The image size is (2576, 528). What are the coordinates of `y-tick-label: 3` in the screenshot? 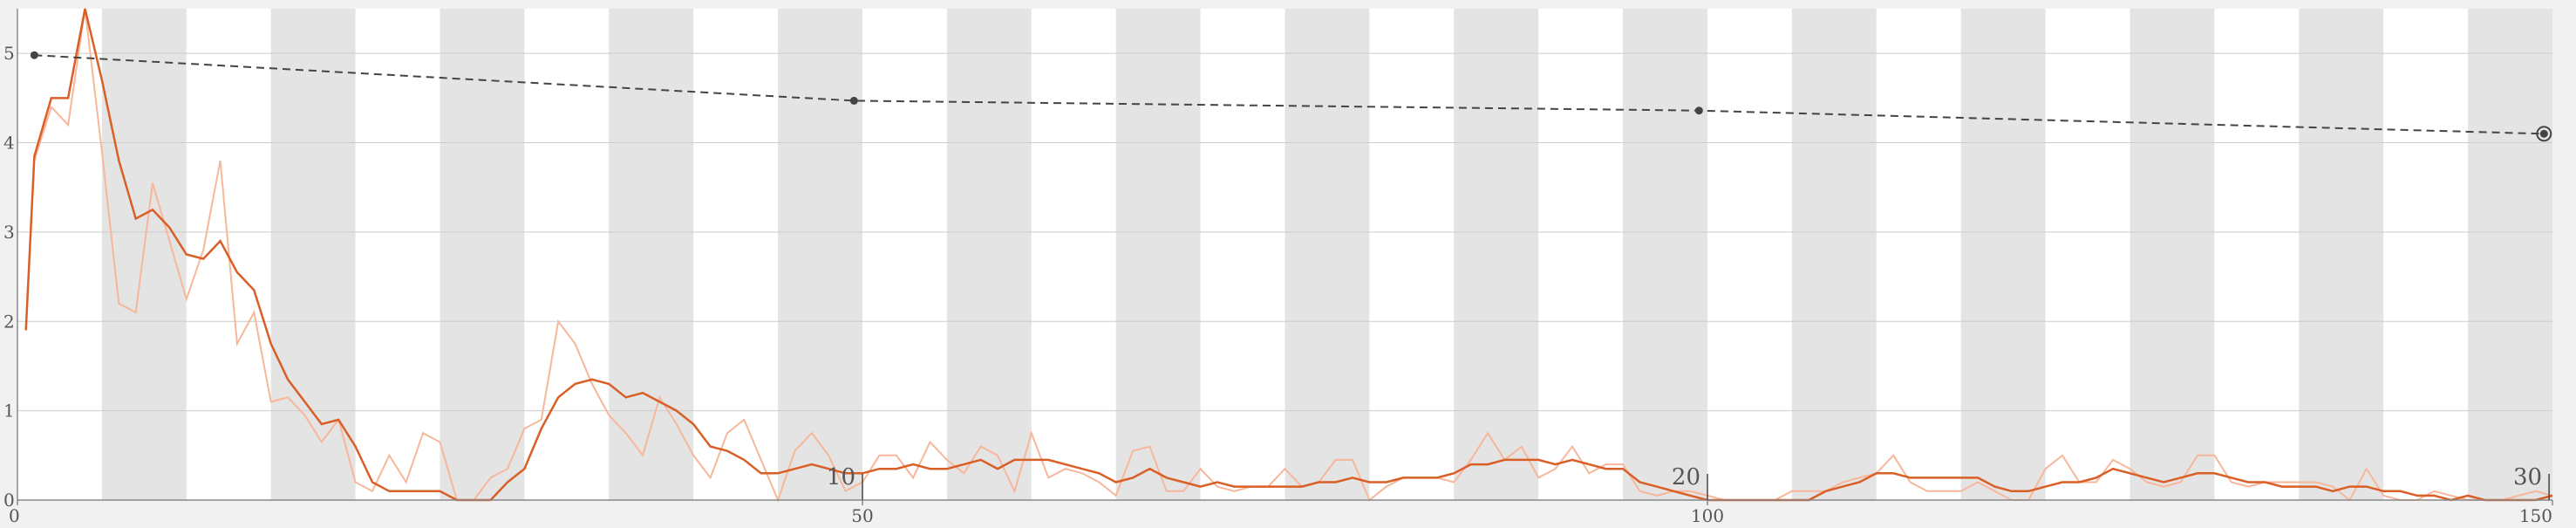 It's located at (9, 232).